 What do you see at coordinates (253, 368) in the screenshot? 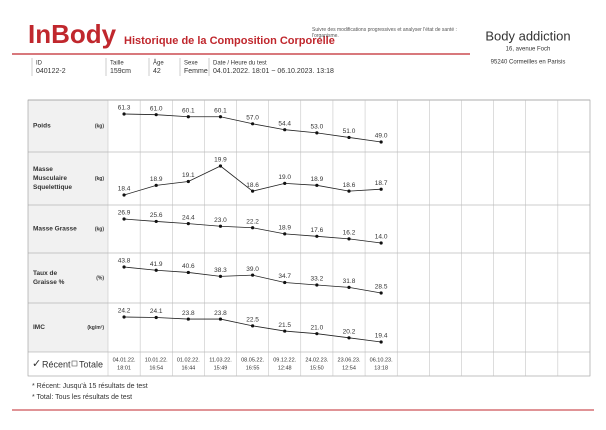
I see `time-label: 16:55` at bounding box center [253, 368].